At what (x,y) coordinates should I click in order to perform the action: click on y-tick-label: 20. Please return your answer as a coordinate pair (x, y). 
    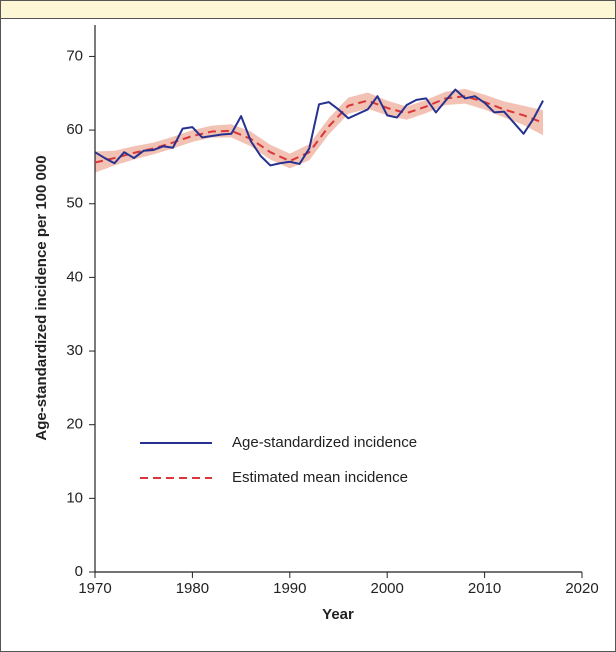
    Looking at the image, I should click on (74, 424).